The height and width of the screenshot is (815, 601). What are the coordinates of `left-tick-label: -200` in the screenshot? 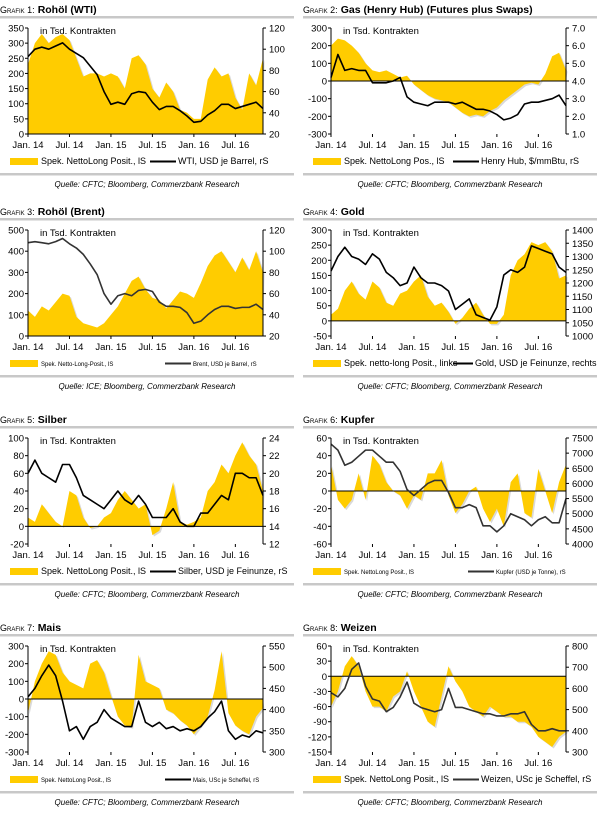 It's located at (14, 735).